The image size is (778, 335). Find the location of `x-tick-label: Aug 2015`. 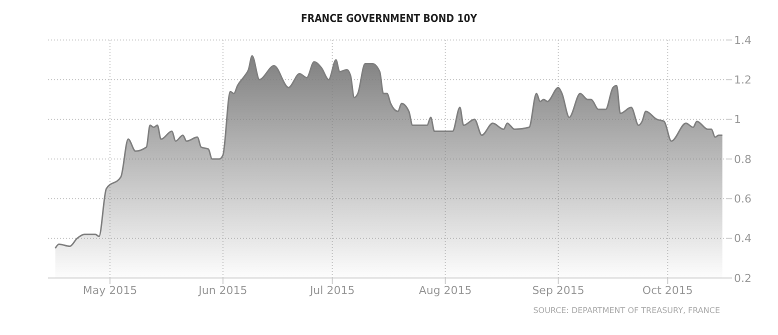

x-tick-label: Aug 2015 is located at coordinates (445, 290).